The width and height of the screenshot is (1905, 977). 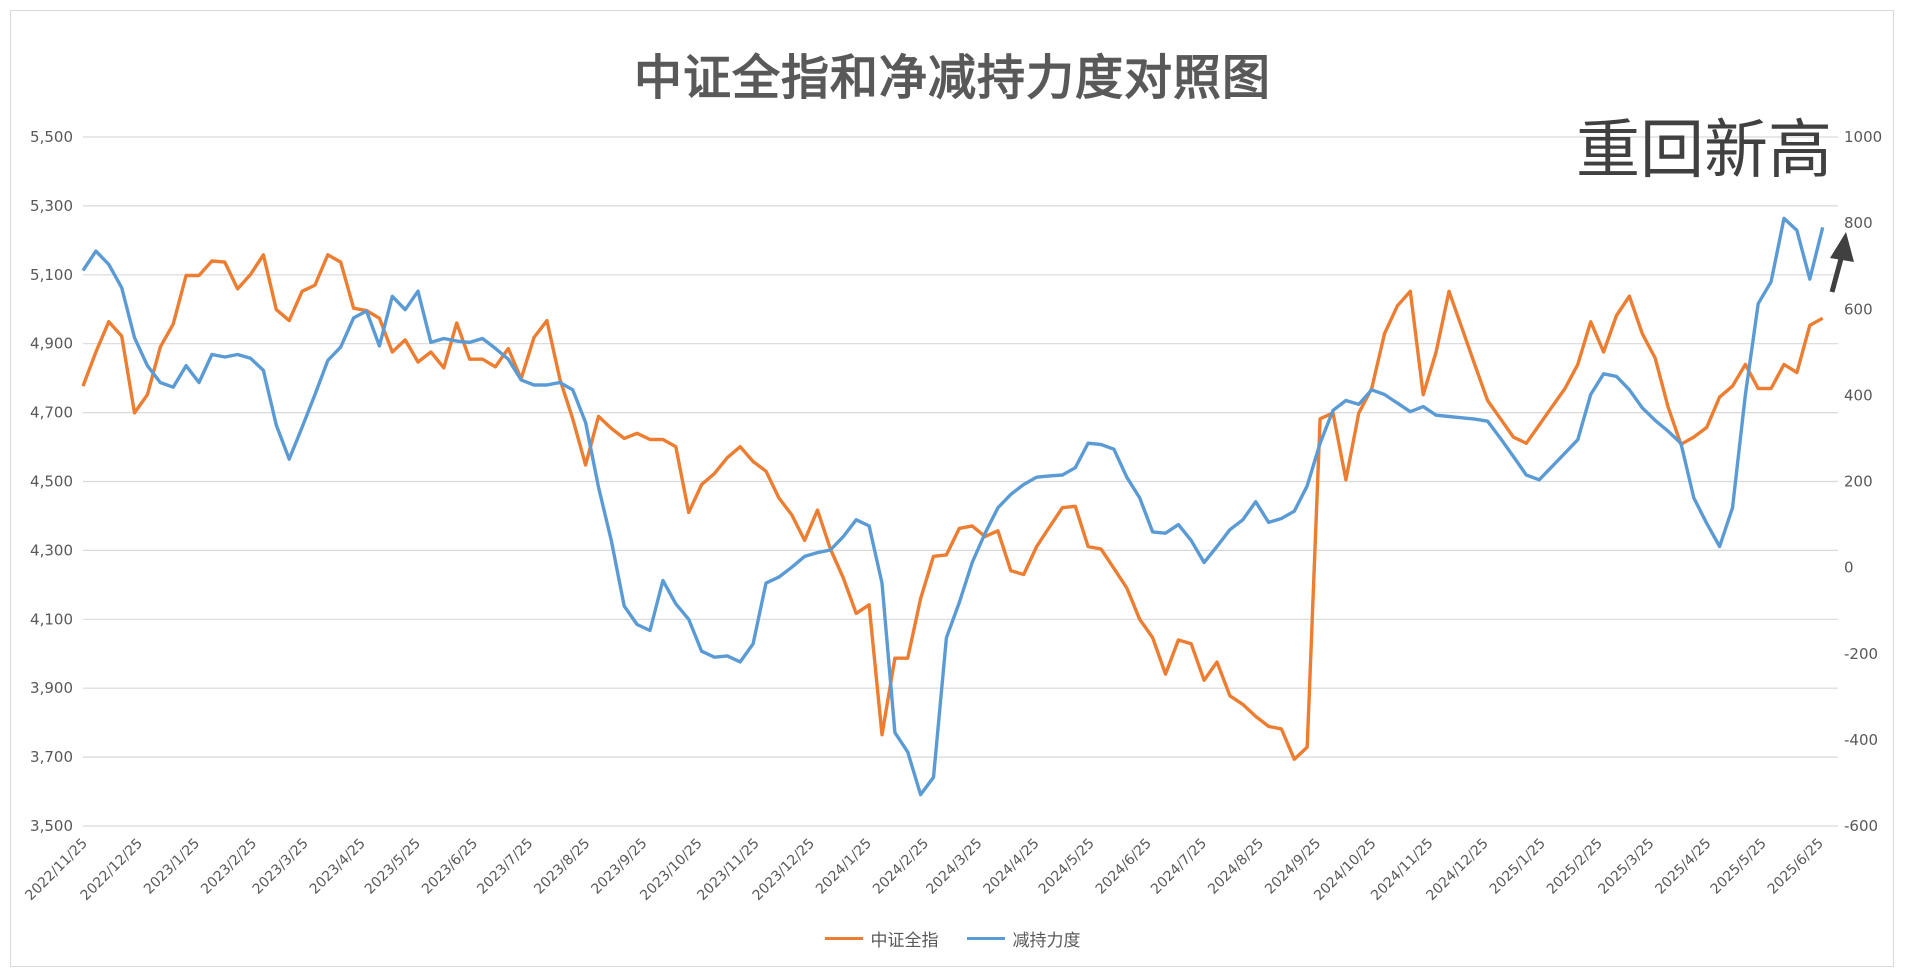 What do you see at coordinates (1067, 867) in the screenshot?
I see `x-tick-label: 2024/5/25` at bounding box center [1067, 867].